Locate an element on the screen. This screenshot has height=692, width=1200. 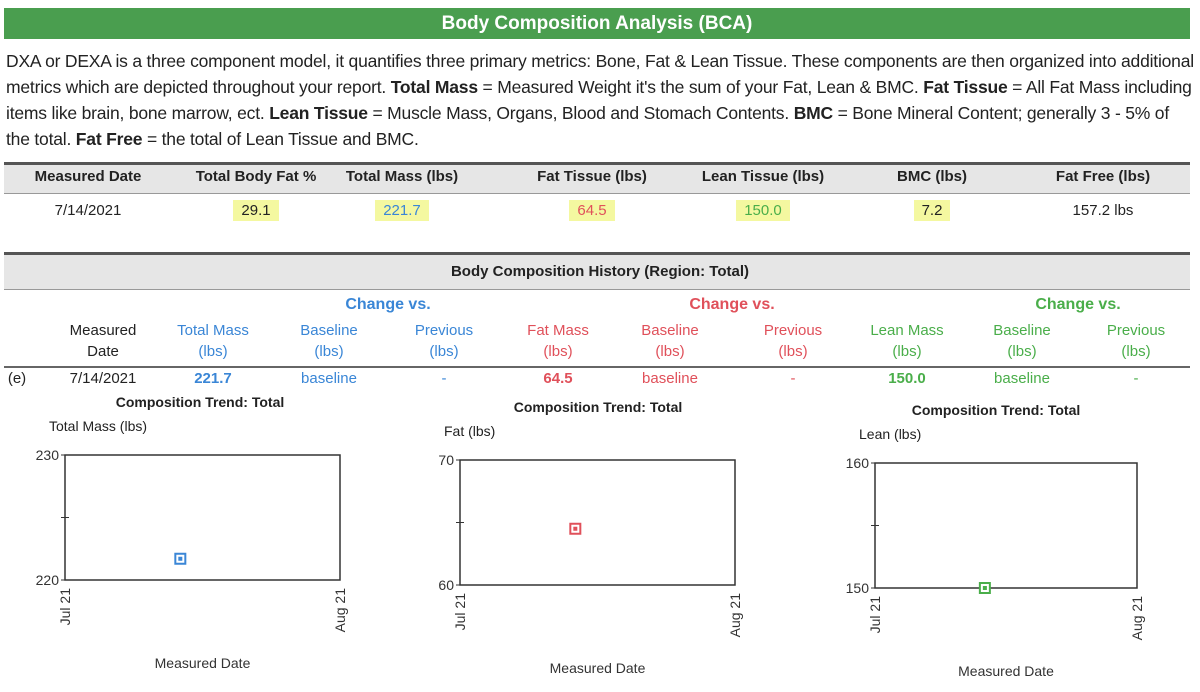
summary-col-header: Total Mass (lbs) is located at coordinates (402, 176).